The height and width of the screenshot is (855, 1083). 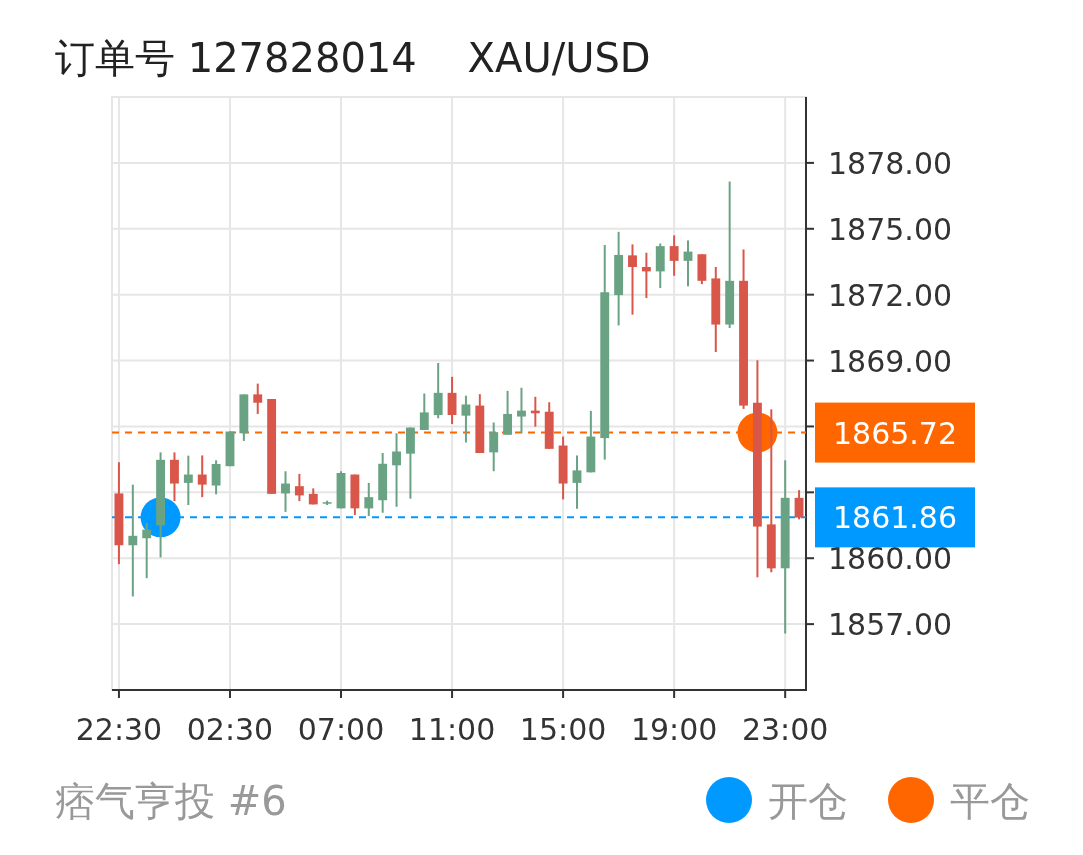 What do you see at coordinates (895, 433) in the screenshot?
I see `ref-line-label: 1865.72` at bounding box center [895, 433].